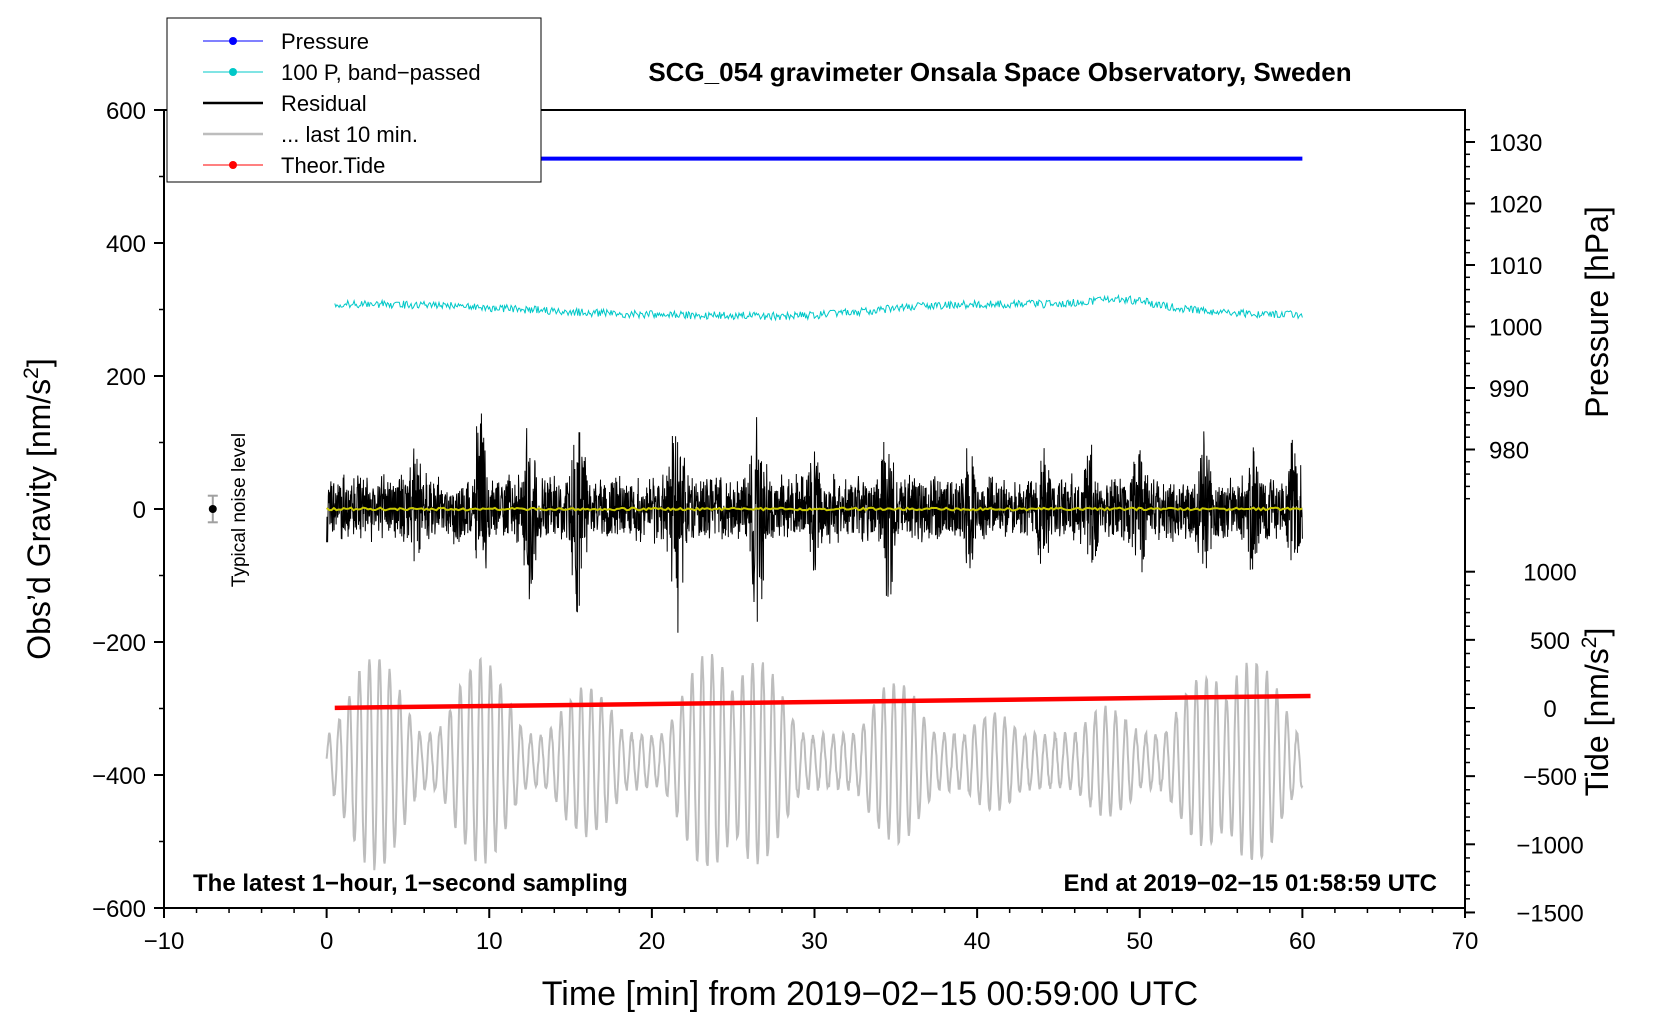  I want to click on y-axis-pressure: 1030 1020 1010 1000 990 980, so click(1503, 314).